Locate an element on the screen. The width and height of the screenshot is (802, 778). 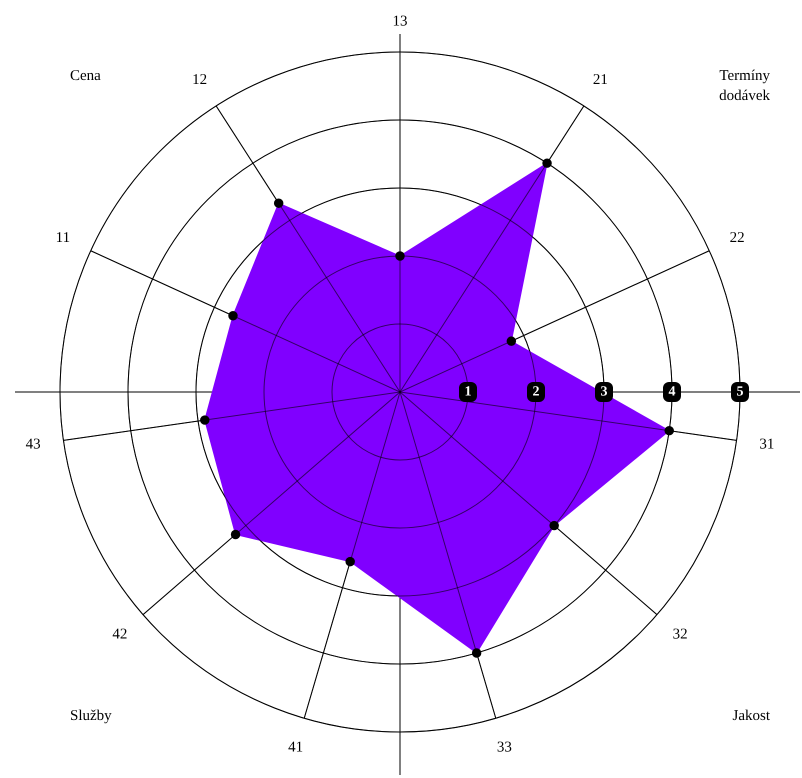
text: Cena is located at coordinates (86, 76).